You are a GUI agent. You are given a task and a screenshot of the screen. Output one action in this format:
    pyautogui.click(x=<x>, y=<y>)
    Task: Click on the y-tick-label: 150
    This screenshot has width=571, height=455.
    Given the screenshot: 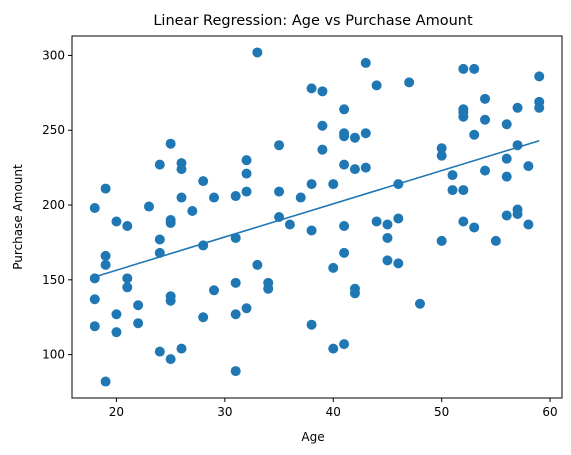 What is the action you would take?
    pyautogui.click(x=53, y=280)
    